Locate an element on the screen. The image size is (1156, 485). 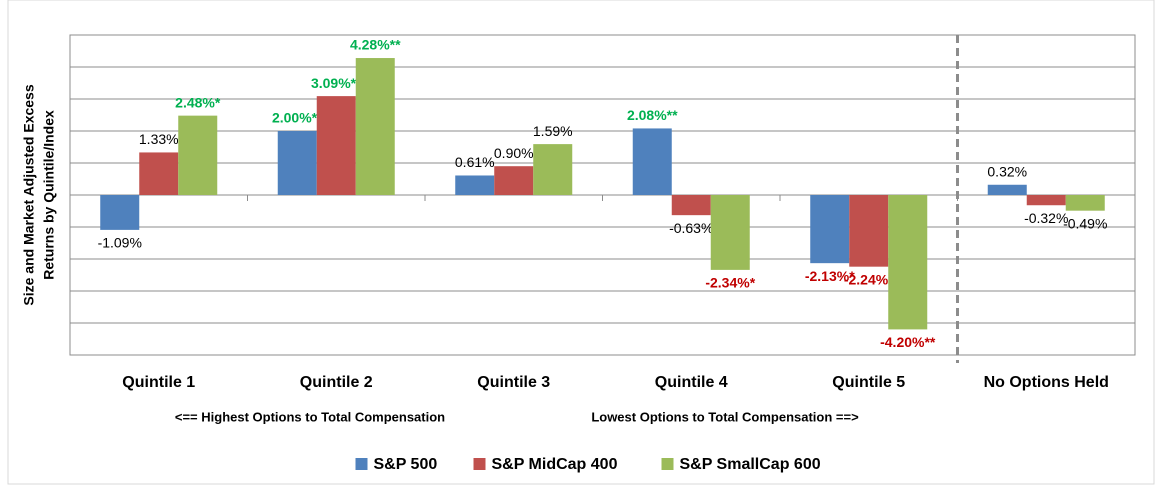
data-label: 0.32% is located at coordinates (1007, 171).